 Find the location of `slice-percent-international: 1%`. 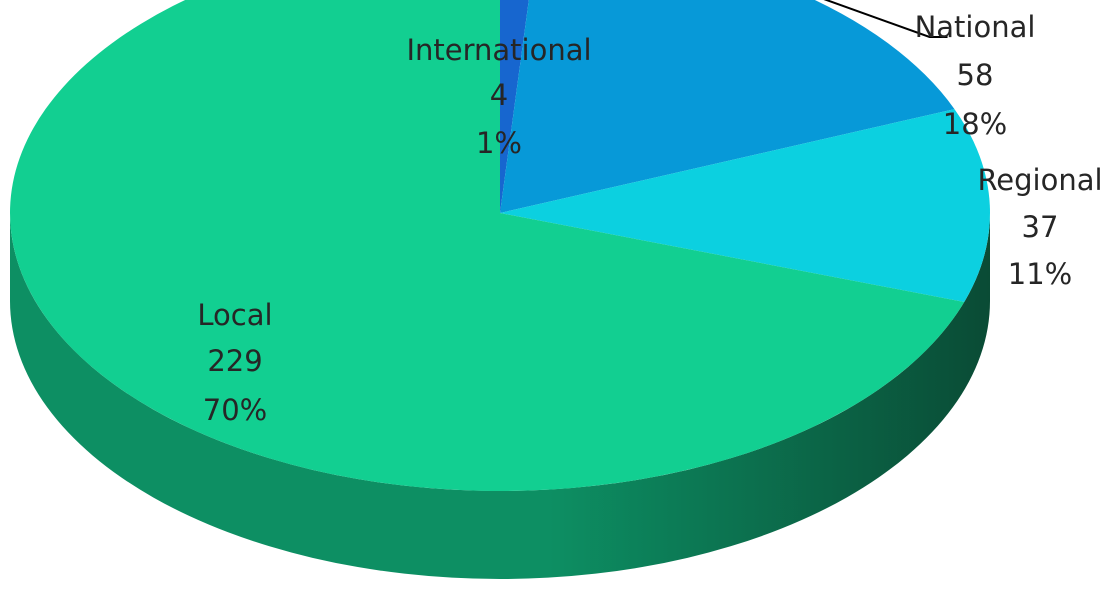

slice-percent-international: 1% is located at coordinates (499, 143).